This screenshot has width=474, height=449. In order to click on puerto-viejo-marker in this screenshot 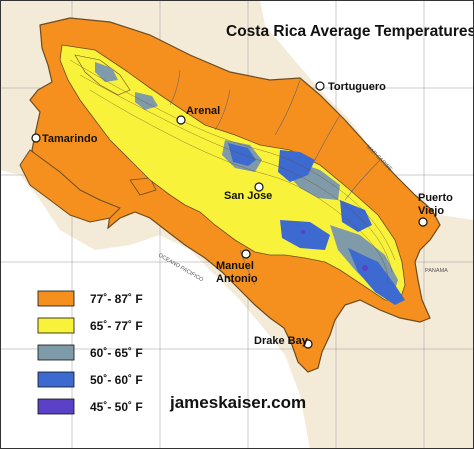, I will do `click(423, 222)`.